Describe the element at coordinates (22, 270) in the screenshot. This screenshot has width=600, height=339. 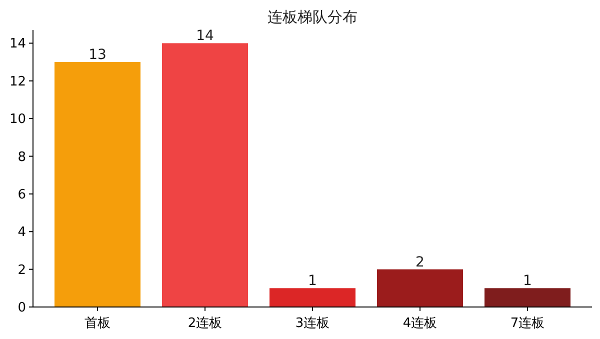
I see `y-tick-label: 2` at that location.